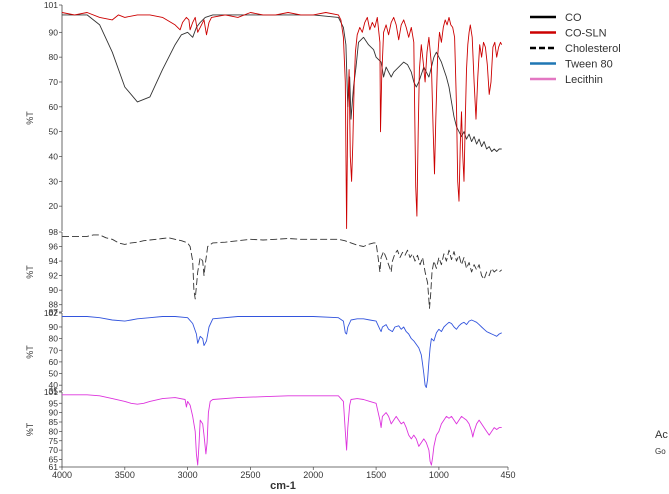 This screenshot has width=669, height=494. What do you see at coordinates (54, 391) in the screenshot?
I see `panel-3-y-tick-label: 35` at bounding box center [54, 391].